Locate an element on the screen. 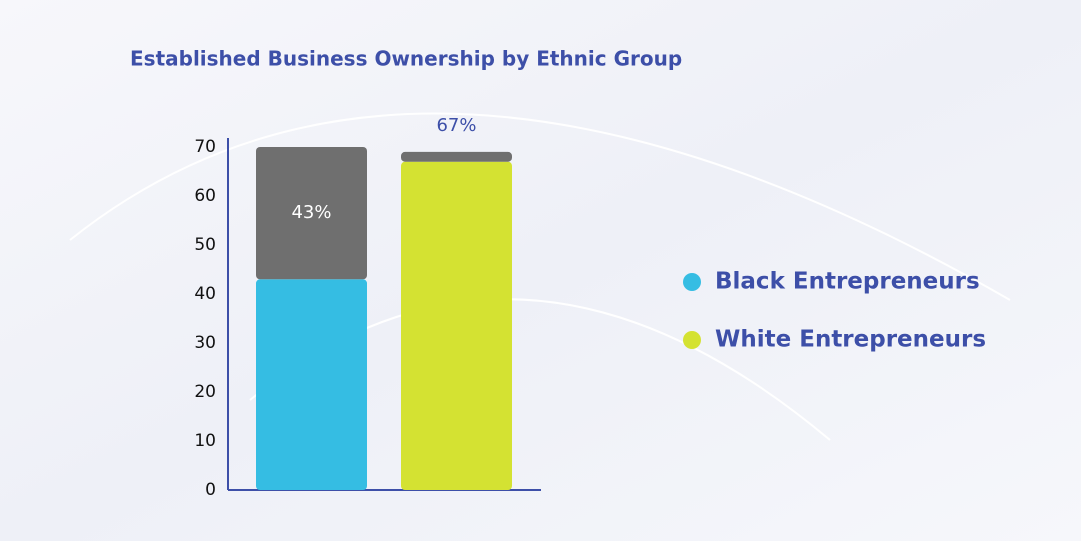 The image size is (1081, 541). y-tick-label: 30 is located at coordinates (205, 343).